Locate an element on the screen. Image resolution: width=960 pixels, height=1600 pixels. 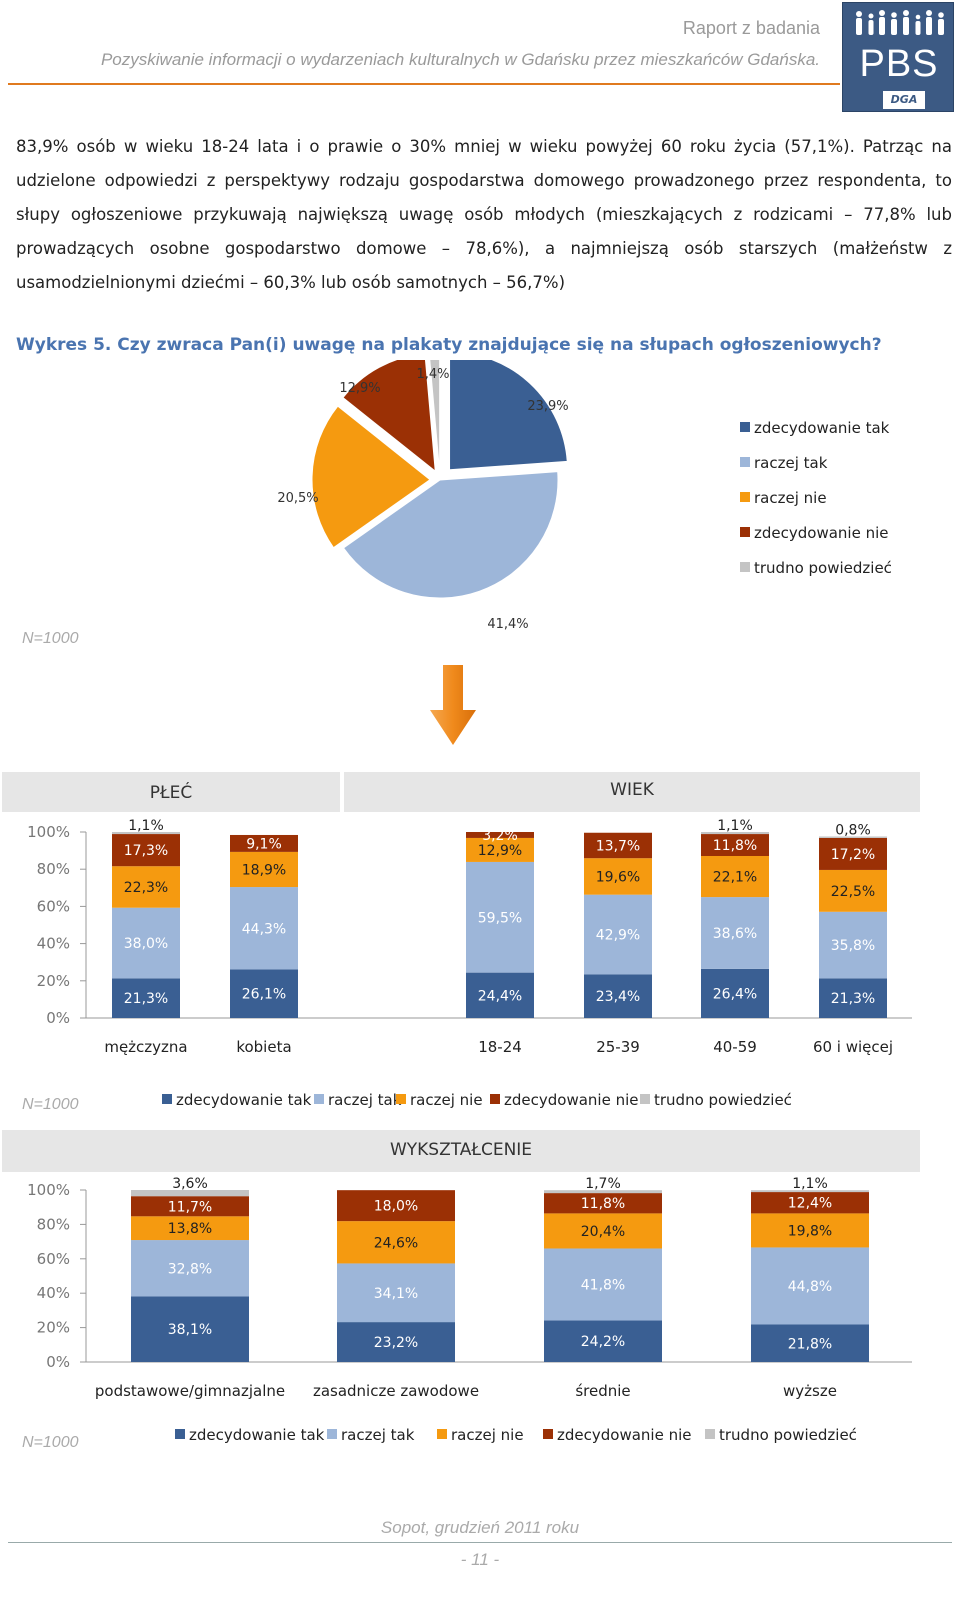
bar2-value-label-podstawowe-gimnazjalne-trudno-powiedziec: 3,6% is located at coordinates (190, 1184).